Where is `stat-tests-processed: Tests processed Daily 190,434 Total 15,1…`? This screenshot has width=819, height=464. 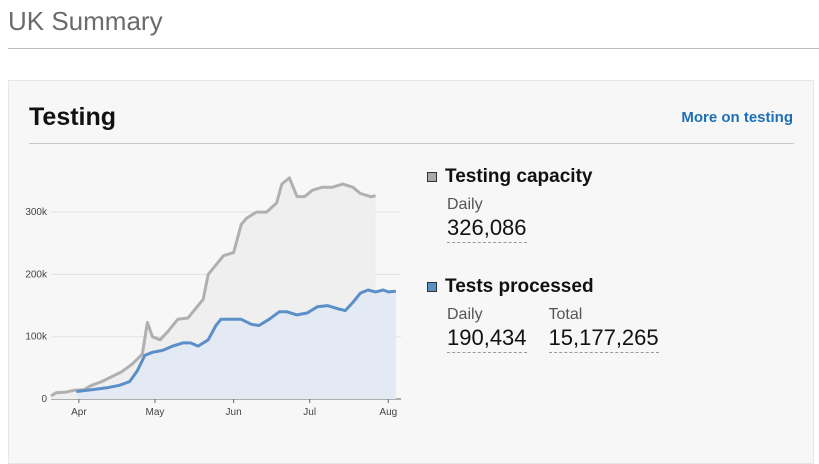 stat-tests-processed: Tests processed Daily 190,434 Total 15,1… is located at coordinates (554, 314).